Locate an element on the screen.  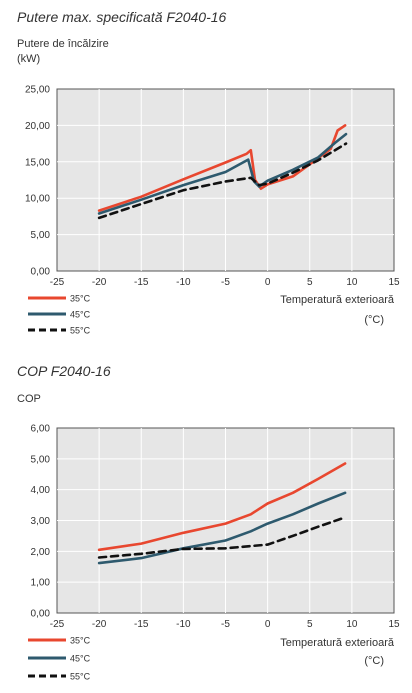
y-tick-label: 4,00 is located at coordinates (41, 490).